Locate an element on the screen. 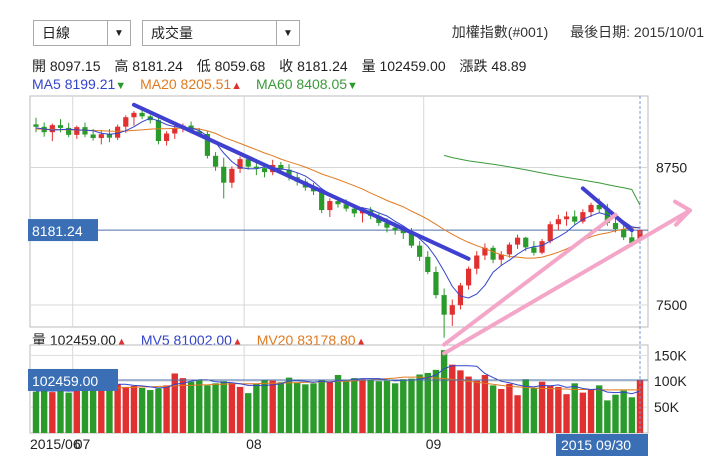 This screenshot has height=467, width=720. volume-tick-label: 50K is located at coordinates (667, 407).